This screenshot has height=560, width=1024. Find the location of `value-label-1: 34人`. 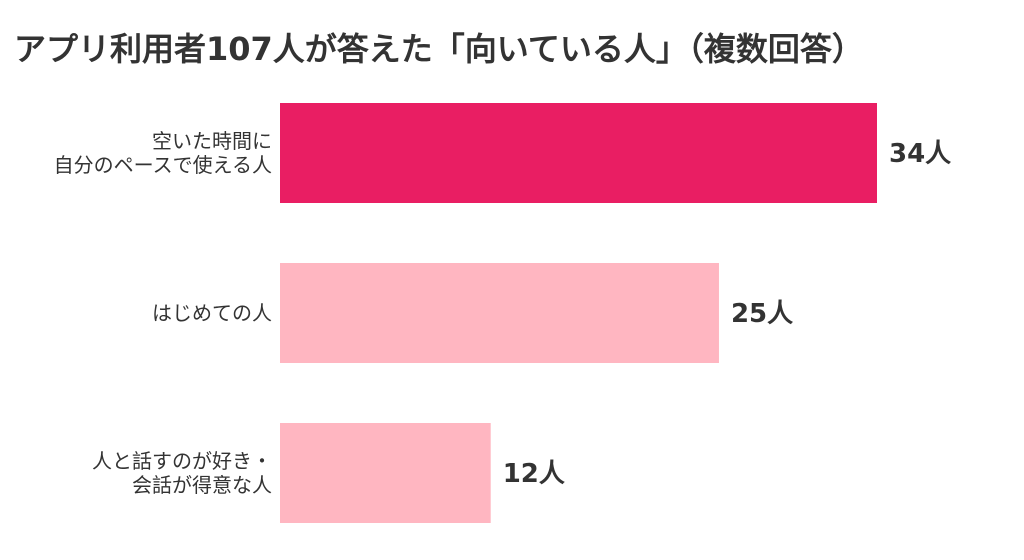

value-label-1: 34人 is located at coordinates (920, 154).